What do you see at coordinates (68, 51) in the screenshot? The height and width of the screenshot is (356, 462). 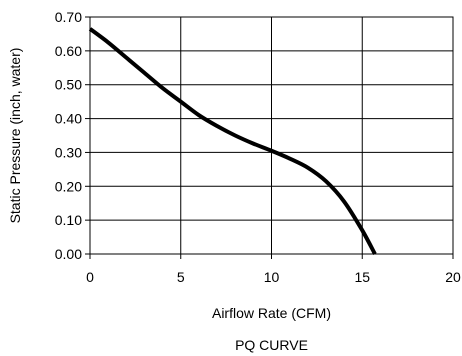 I see `y-tick-label: 0.60` at bounding box center [68, 51].